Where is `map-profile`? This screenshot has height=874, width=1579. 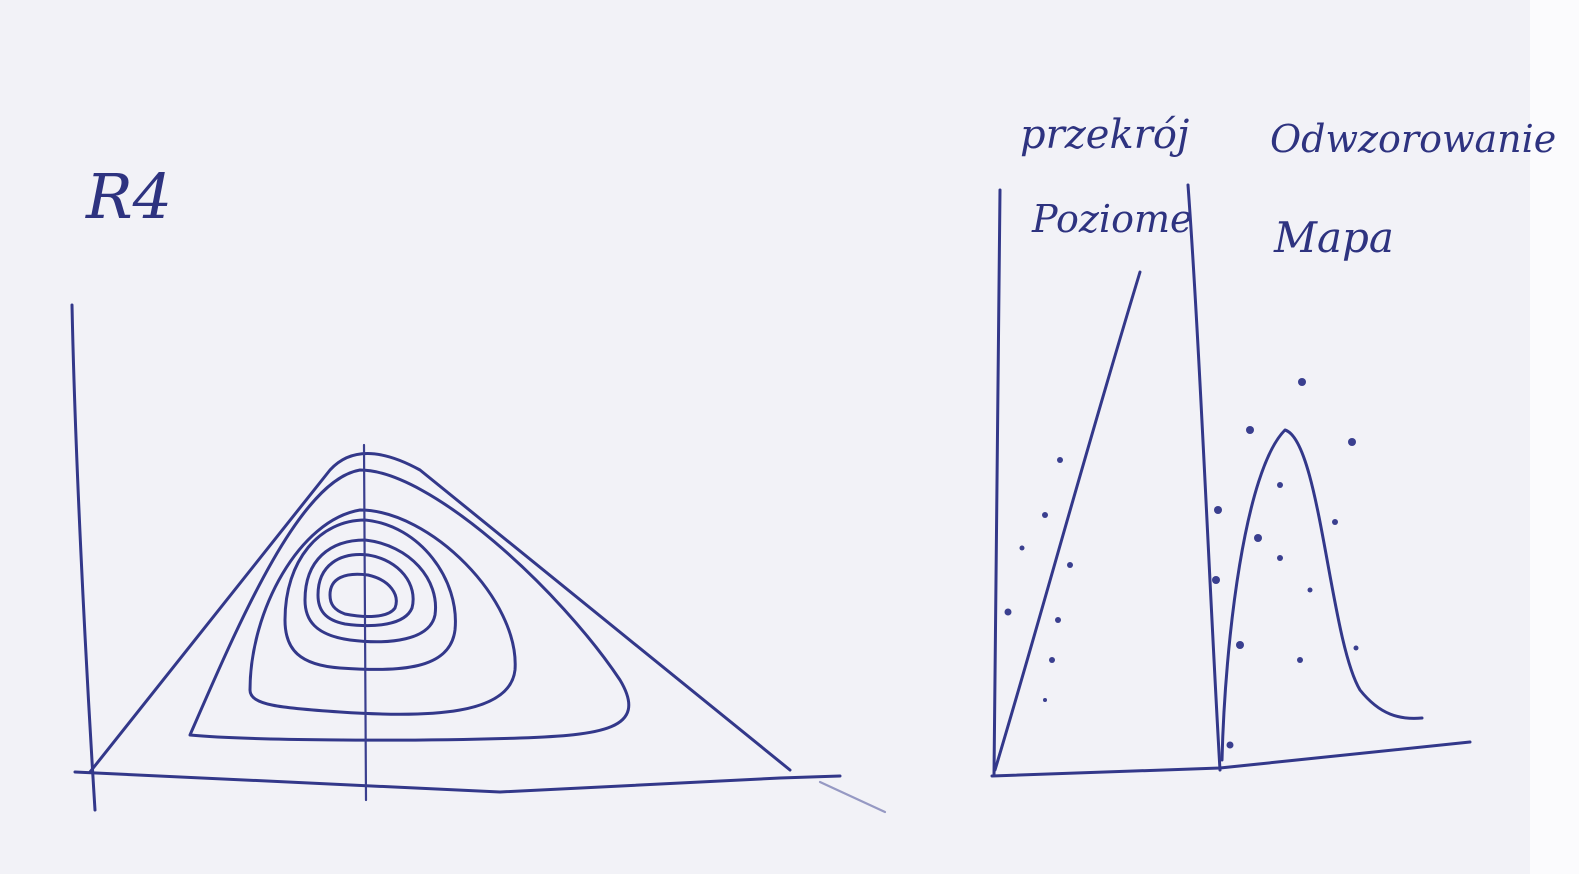 map-profile is located at coordinates (1322, 595).